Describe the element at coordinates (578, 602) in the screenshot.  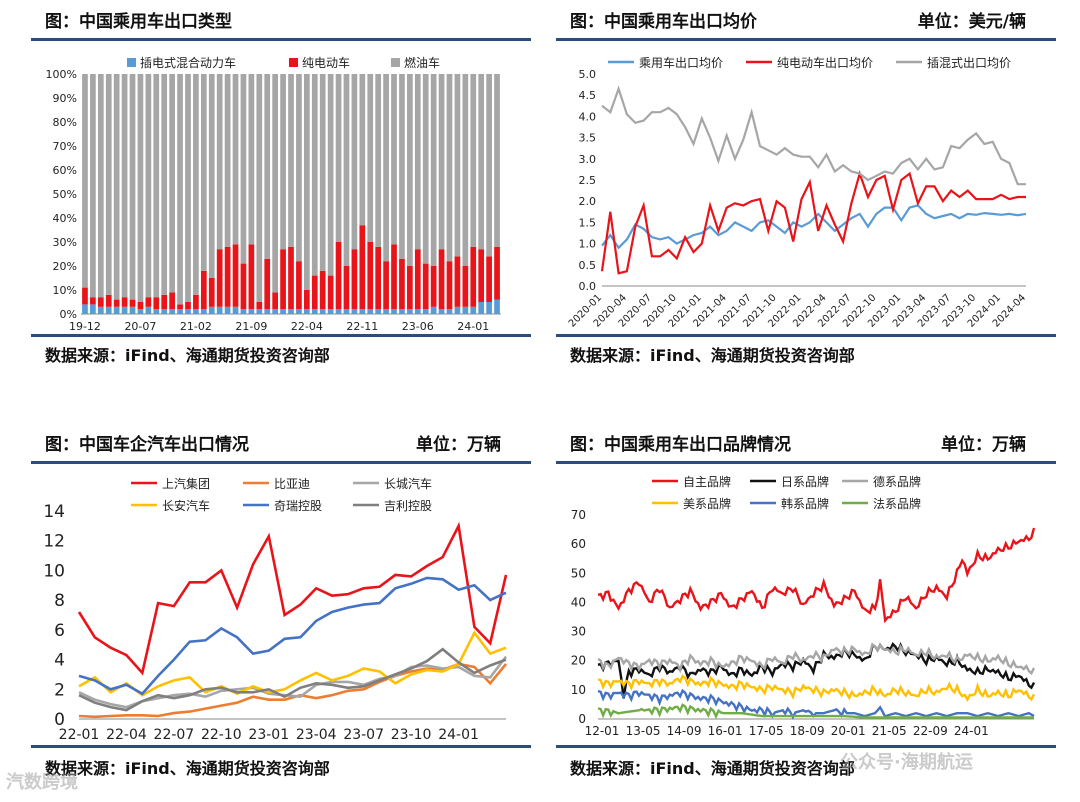
I see `y-tick-label: 40` at that location.